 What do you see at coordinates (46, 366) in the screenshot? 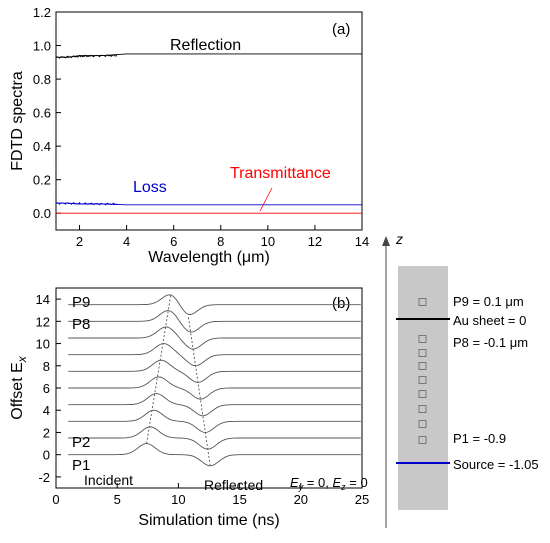
I see `panel-b-ytick-label: 8` at bounding box center [46, 366].